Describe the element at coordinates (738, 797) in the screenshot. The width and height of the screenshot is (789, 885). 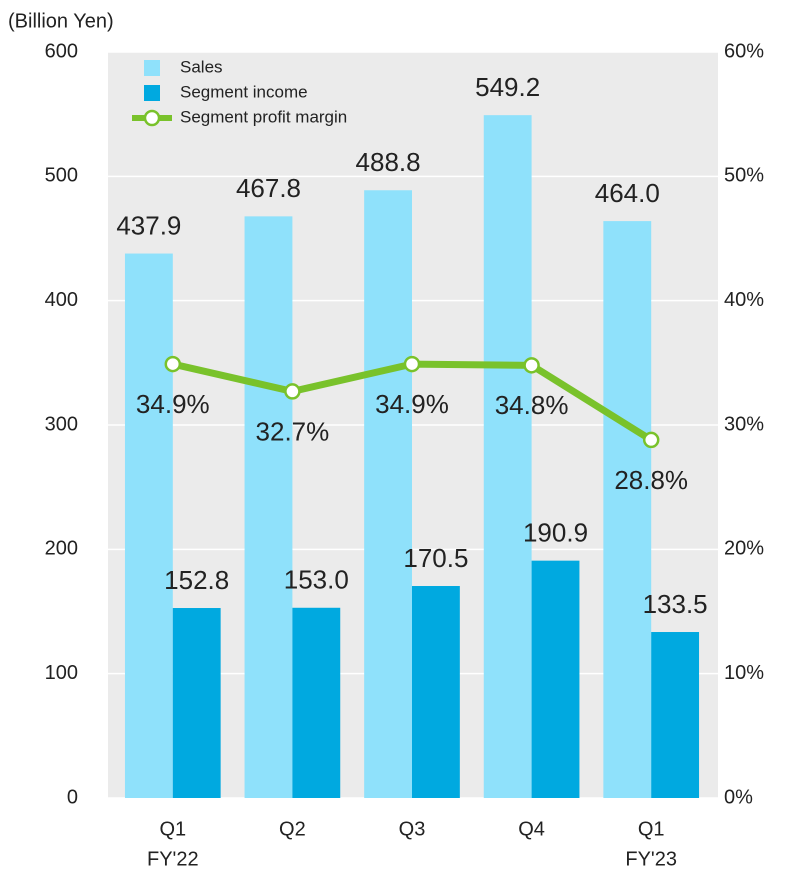
I see `y2-tick-label: 0%` at that location.